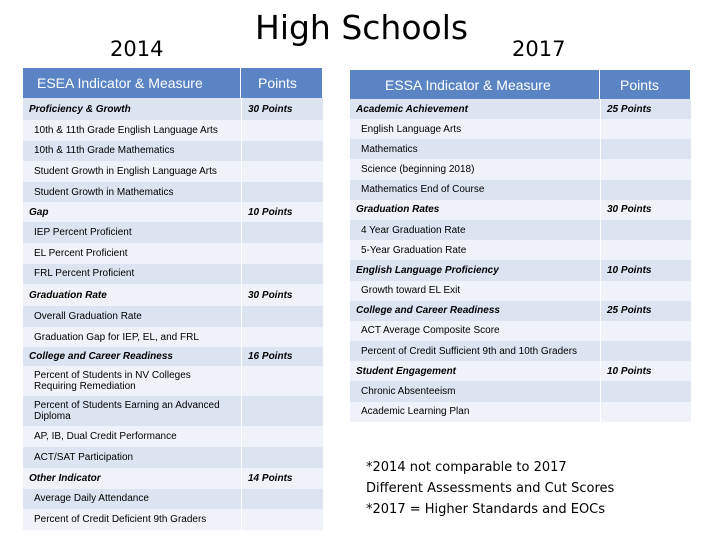  I want to click on table-row: 10th & 11th Grade English Language Arts, so click(173, 130).